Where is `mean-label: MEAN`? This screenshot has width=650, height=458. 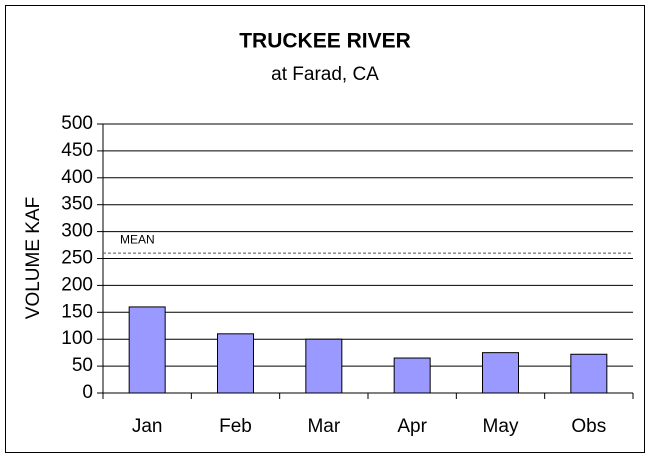
mean-label: MEAN is located at coordinates (137, 239).